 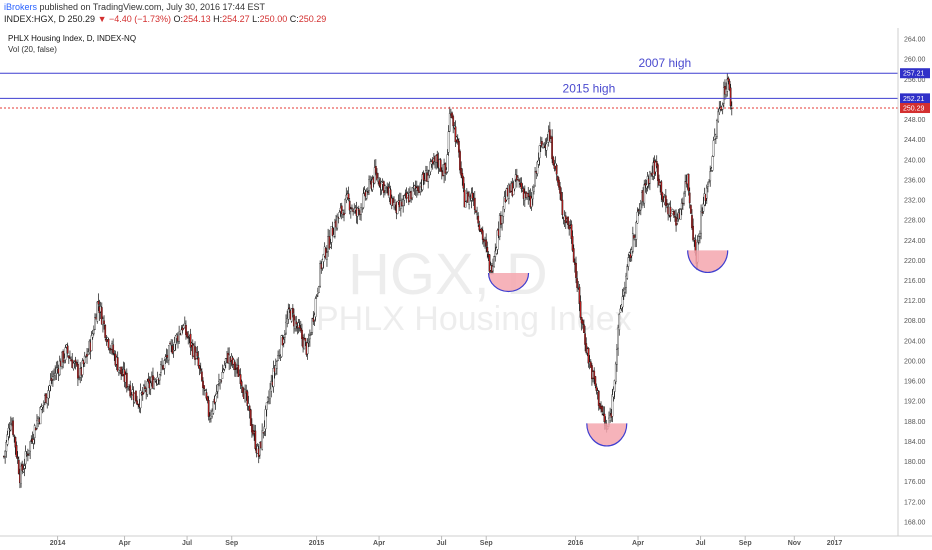 I want to click on price-tick-label: 244.00, so click(x=915, y=140).